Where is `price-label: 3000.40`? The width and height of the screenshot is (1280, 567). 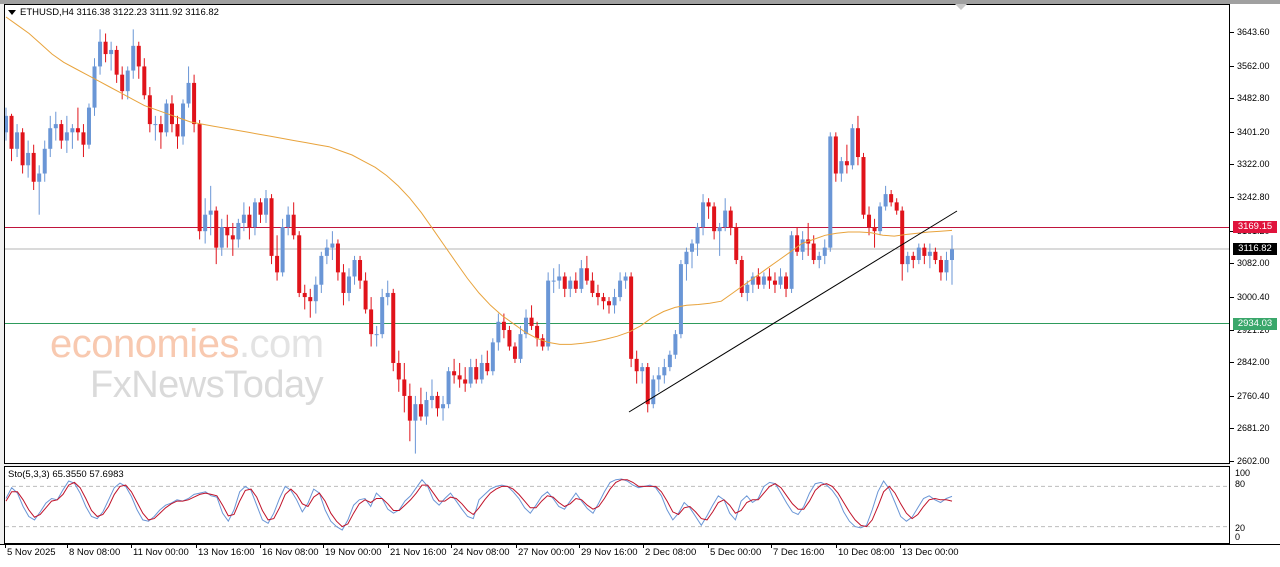 price-label: 3000.40 is located at coordinates (1253, 296).